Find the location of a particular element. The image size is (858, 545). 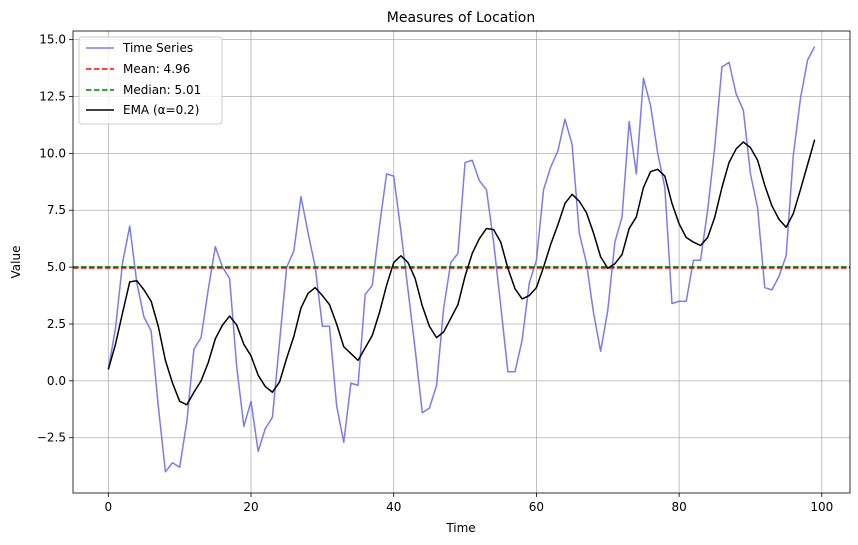

x-tick-label: 0 is located at coordinates (108, 507).